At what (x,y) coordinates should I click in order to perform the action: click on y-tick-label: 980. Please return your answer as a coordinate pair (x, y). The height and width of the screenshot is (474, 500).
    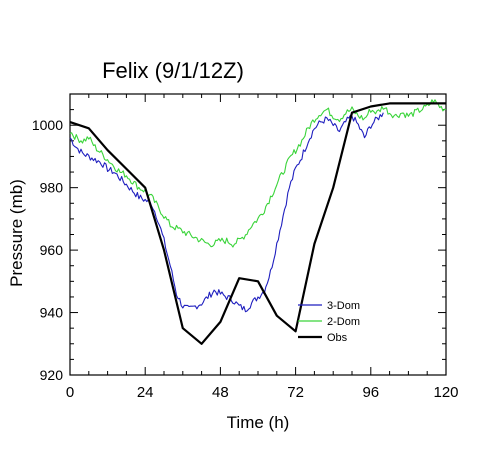
    Looking at the image, I should click on (52, 188).